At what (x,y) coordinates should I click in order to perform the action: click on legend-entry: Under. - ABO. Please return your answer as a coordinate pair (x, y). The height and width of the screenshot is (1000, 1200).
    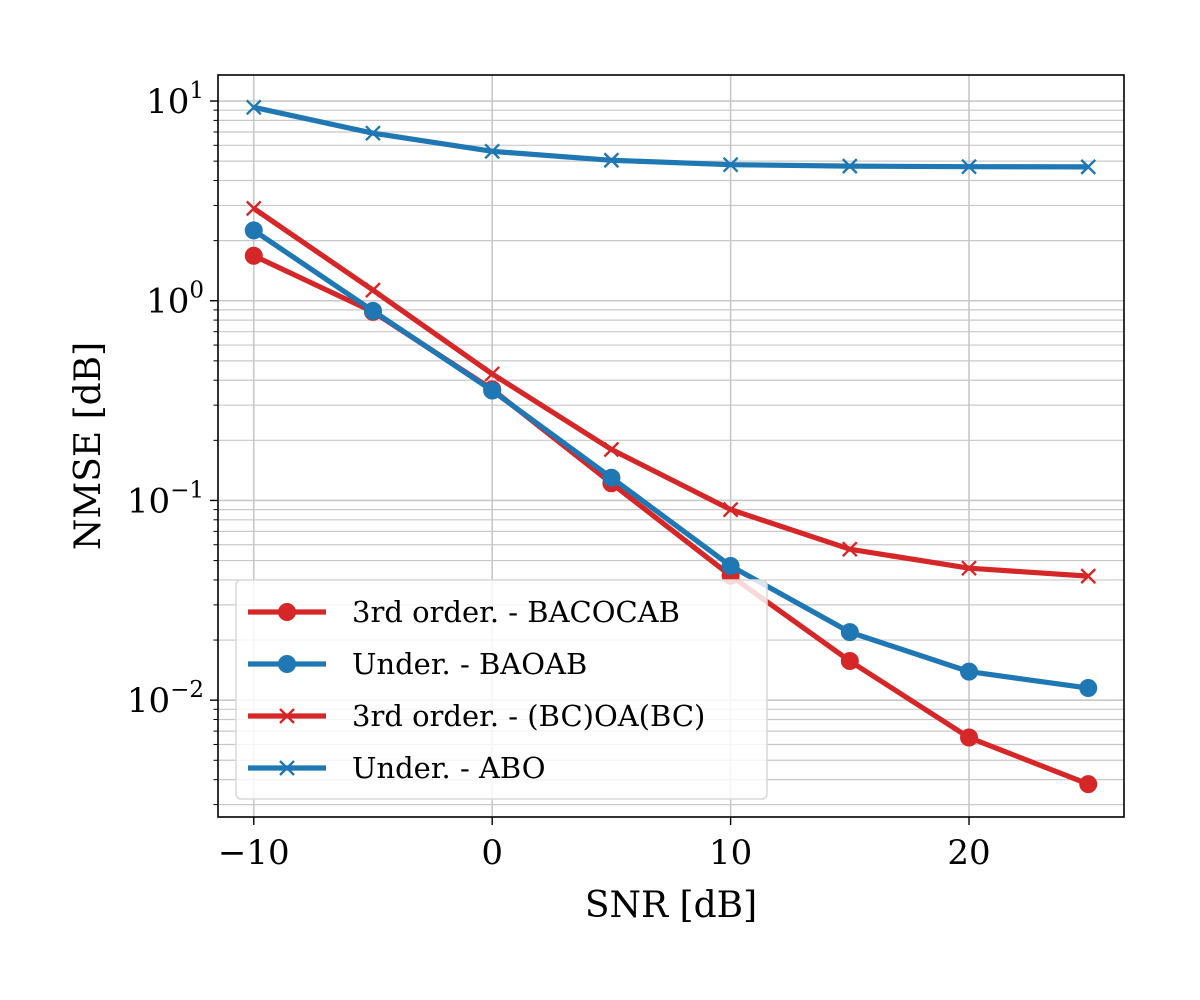
    Looking at the image, I should click on (397, 768).